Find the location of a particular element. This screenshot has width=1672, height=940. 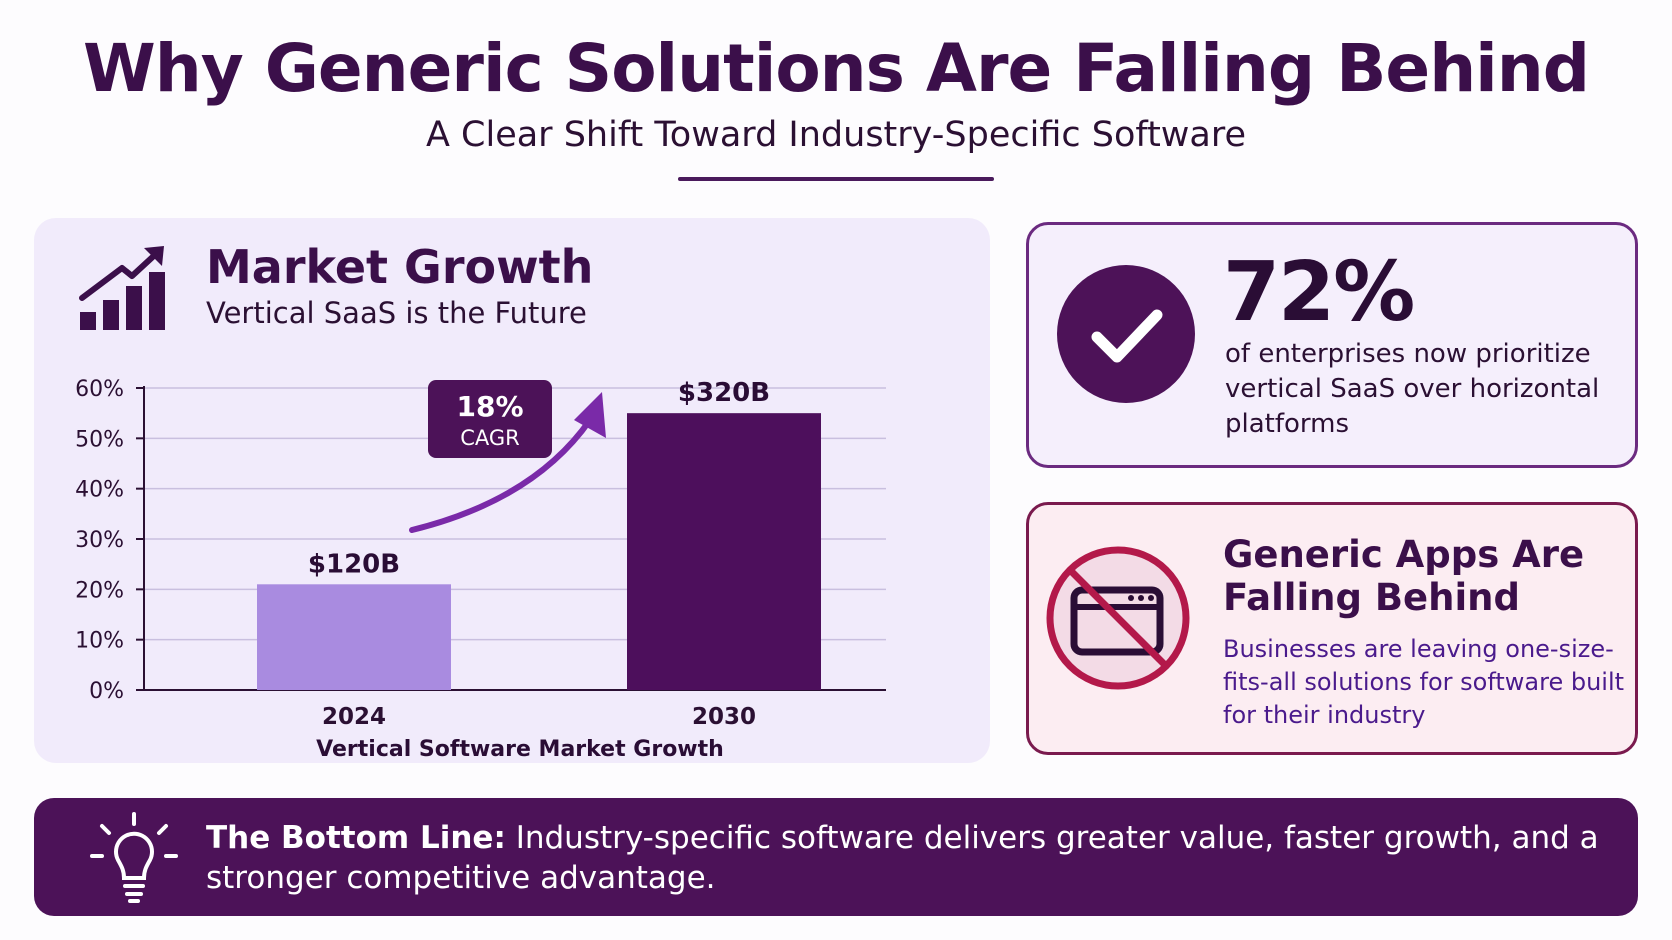

y-tick-label: 40% is located at coordinates (99, 490).